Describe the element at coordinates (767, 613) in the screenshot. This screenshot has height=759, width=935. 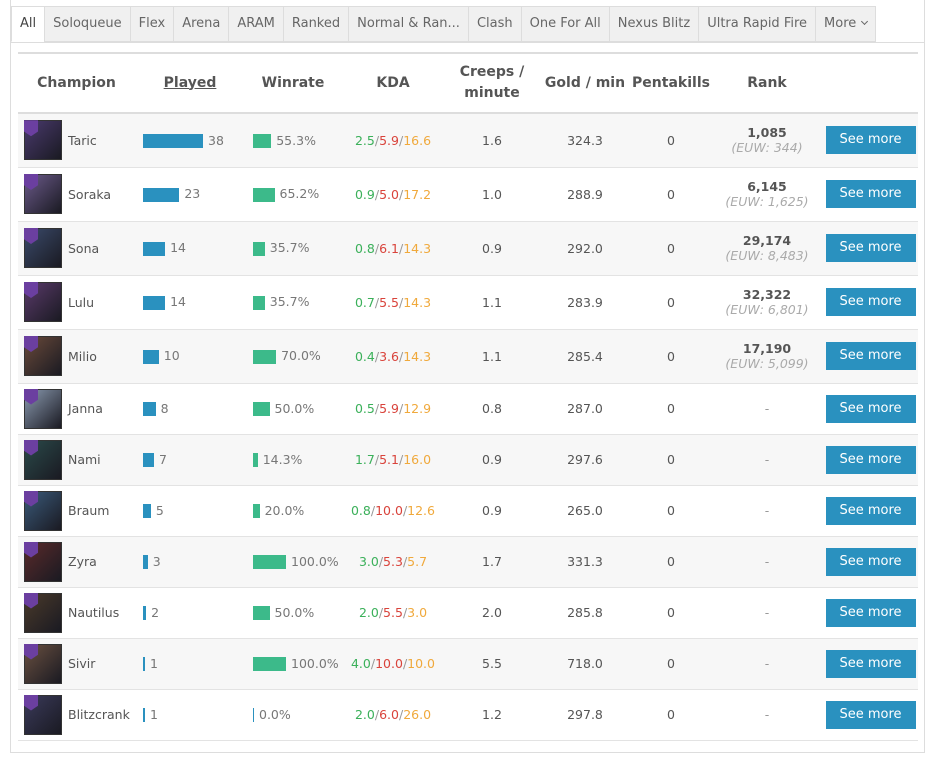
I see `rank-cell: -` at that location.